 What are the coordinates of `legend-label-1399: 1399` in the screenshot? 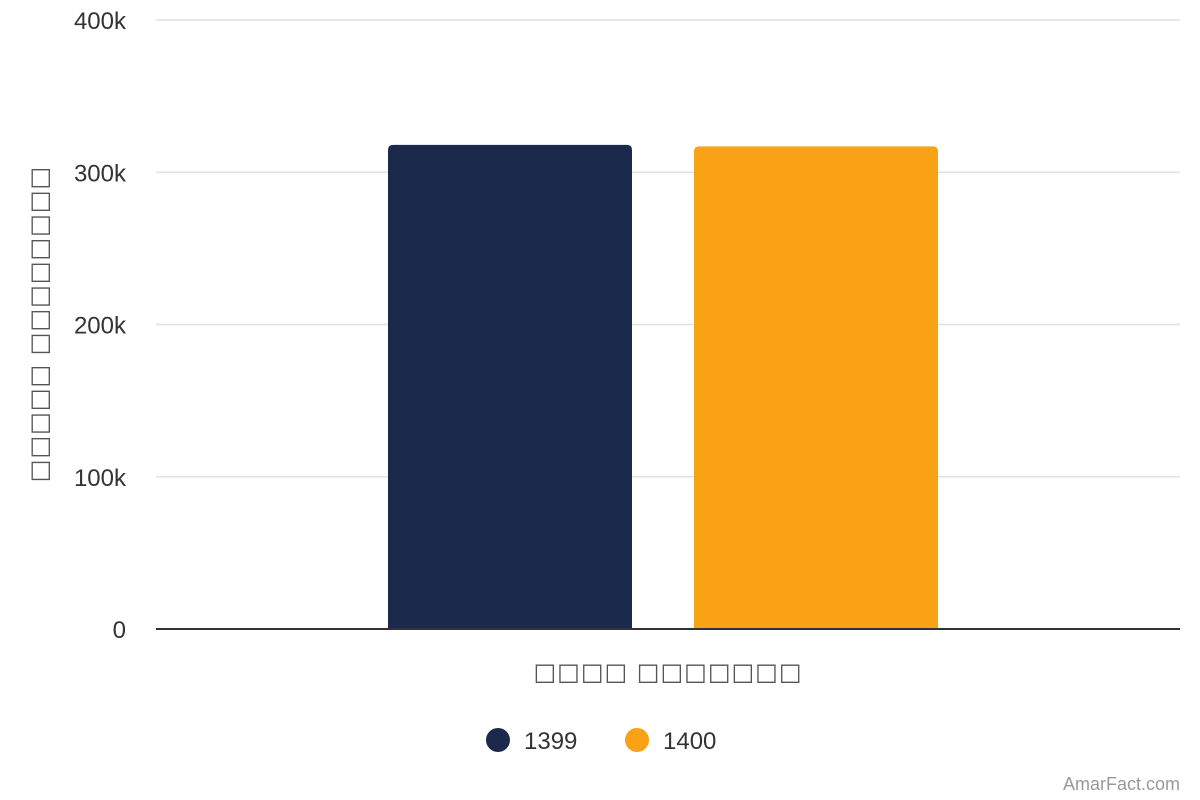 It's located at (550, 741).